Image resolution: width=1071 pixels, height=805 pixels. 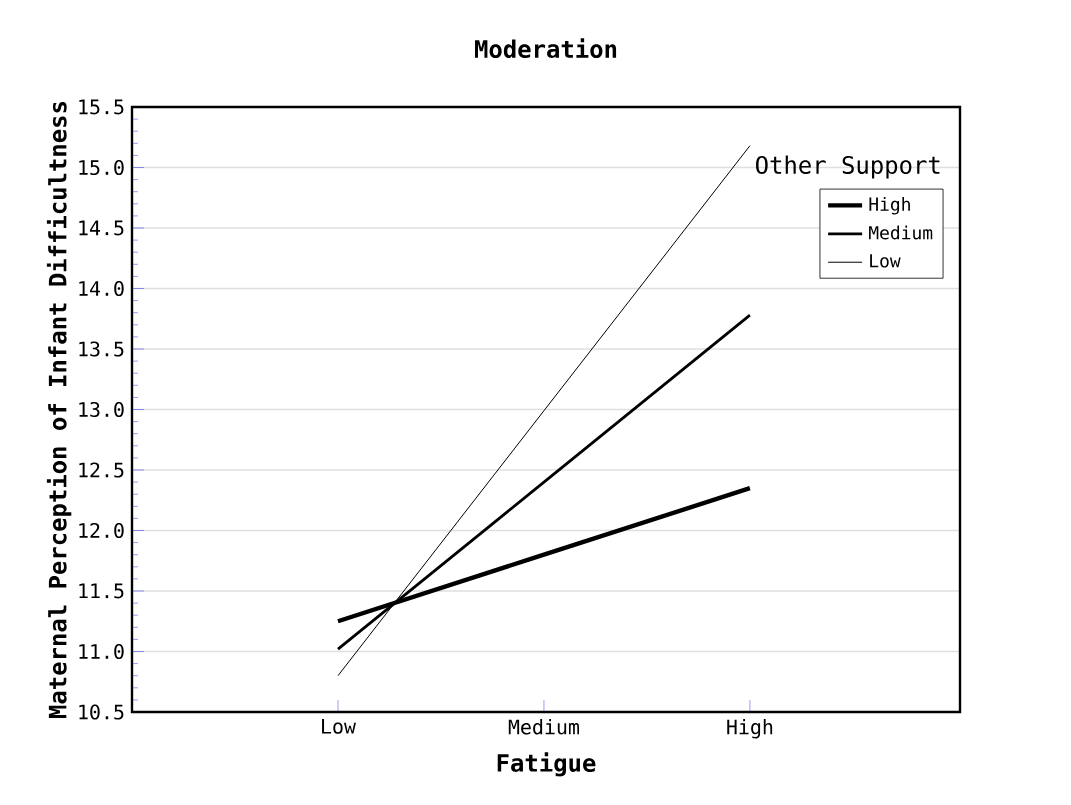 I want to click on legend-title: Other Support, so click(x=848, y=167).